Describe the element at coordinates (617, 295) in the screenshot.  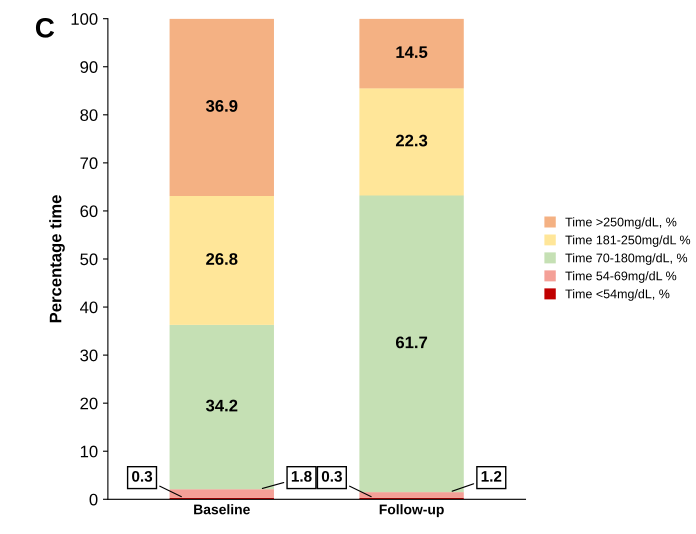
I see `legend-label: Time <54mg/dL, %` at that location.